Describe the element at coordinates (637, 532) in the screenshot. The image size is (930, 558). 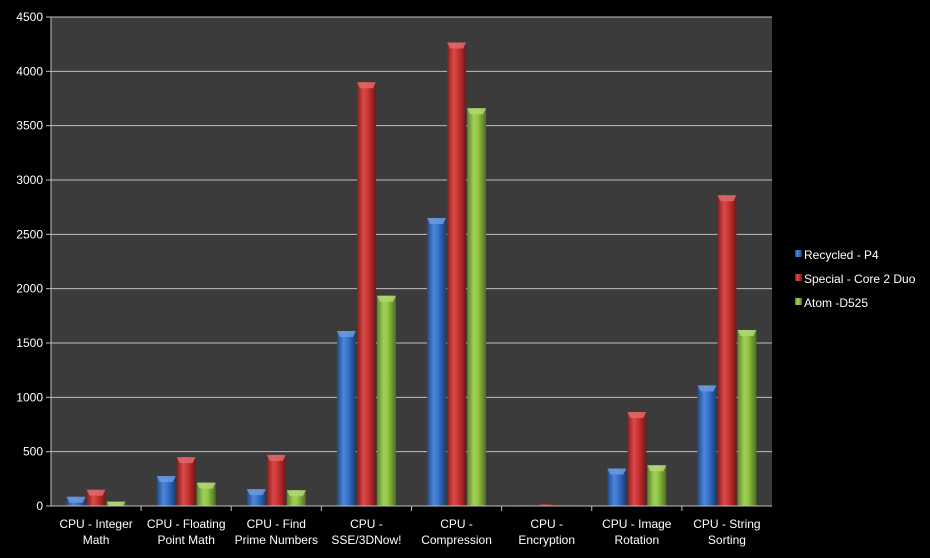
I see `x-tick-label: CPU - Image Rotation` at that location.